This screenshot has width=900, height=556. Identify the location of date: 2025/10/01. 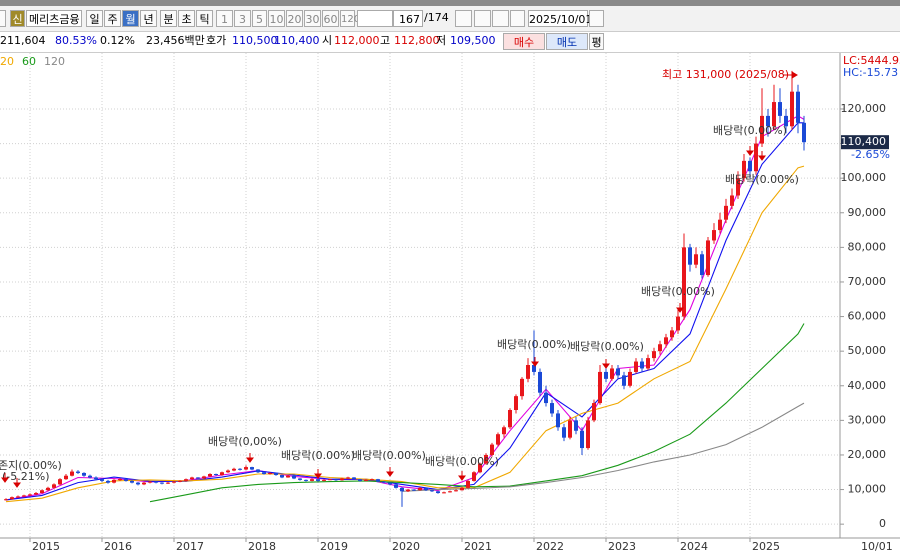
(560, 18).